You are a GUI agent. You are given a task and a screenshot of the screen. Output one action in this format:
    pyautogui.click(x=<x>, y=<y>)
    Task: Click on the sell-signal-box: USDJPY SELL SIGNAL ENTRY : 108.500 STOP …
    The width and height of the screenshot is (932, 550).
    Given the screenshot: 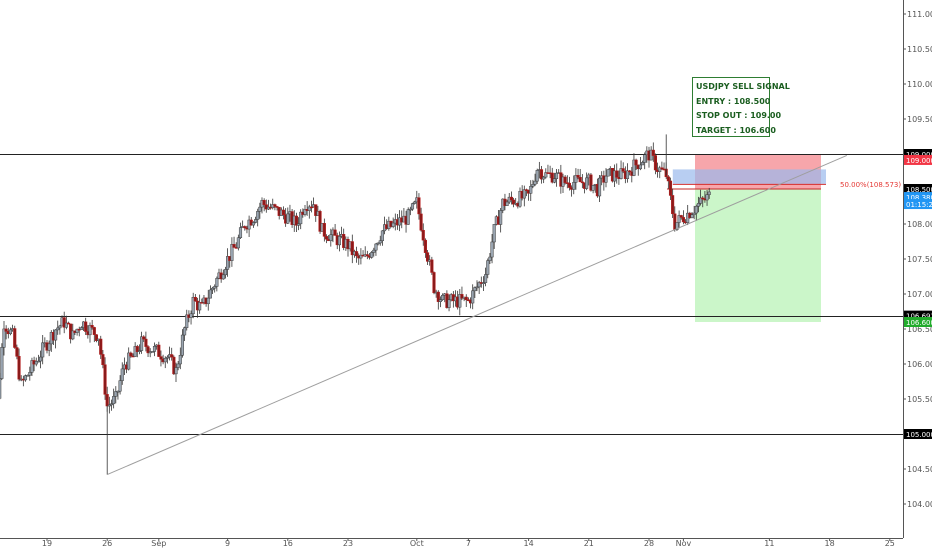 What is the action you would take?
    pyautogui.click(x=741, y=107)
    